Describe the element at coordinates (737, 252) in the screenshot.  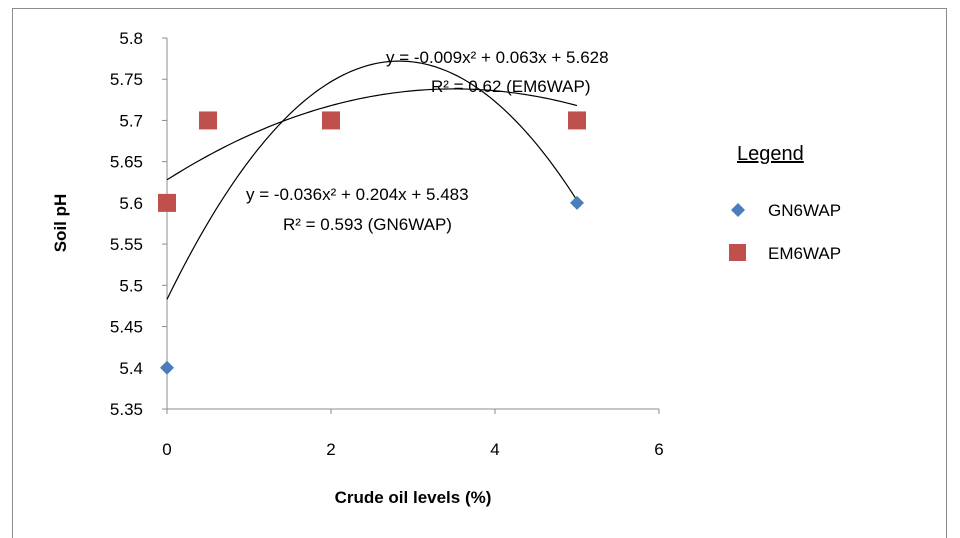
I see `legend-square-marker` at that location.